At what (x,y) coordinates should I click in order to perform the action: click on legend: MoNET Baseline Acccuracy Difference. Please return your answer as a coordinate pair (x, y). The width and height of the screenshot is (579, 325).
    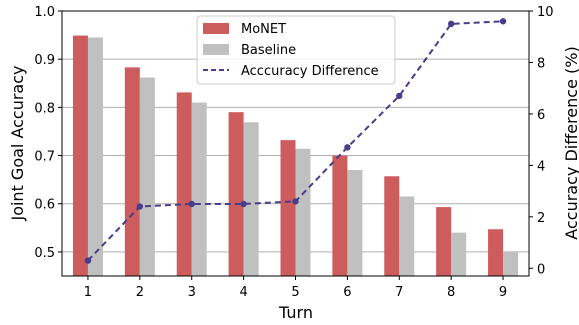
    Looking at the image, I should click on (296, 50).